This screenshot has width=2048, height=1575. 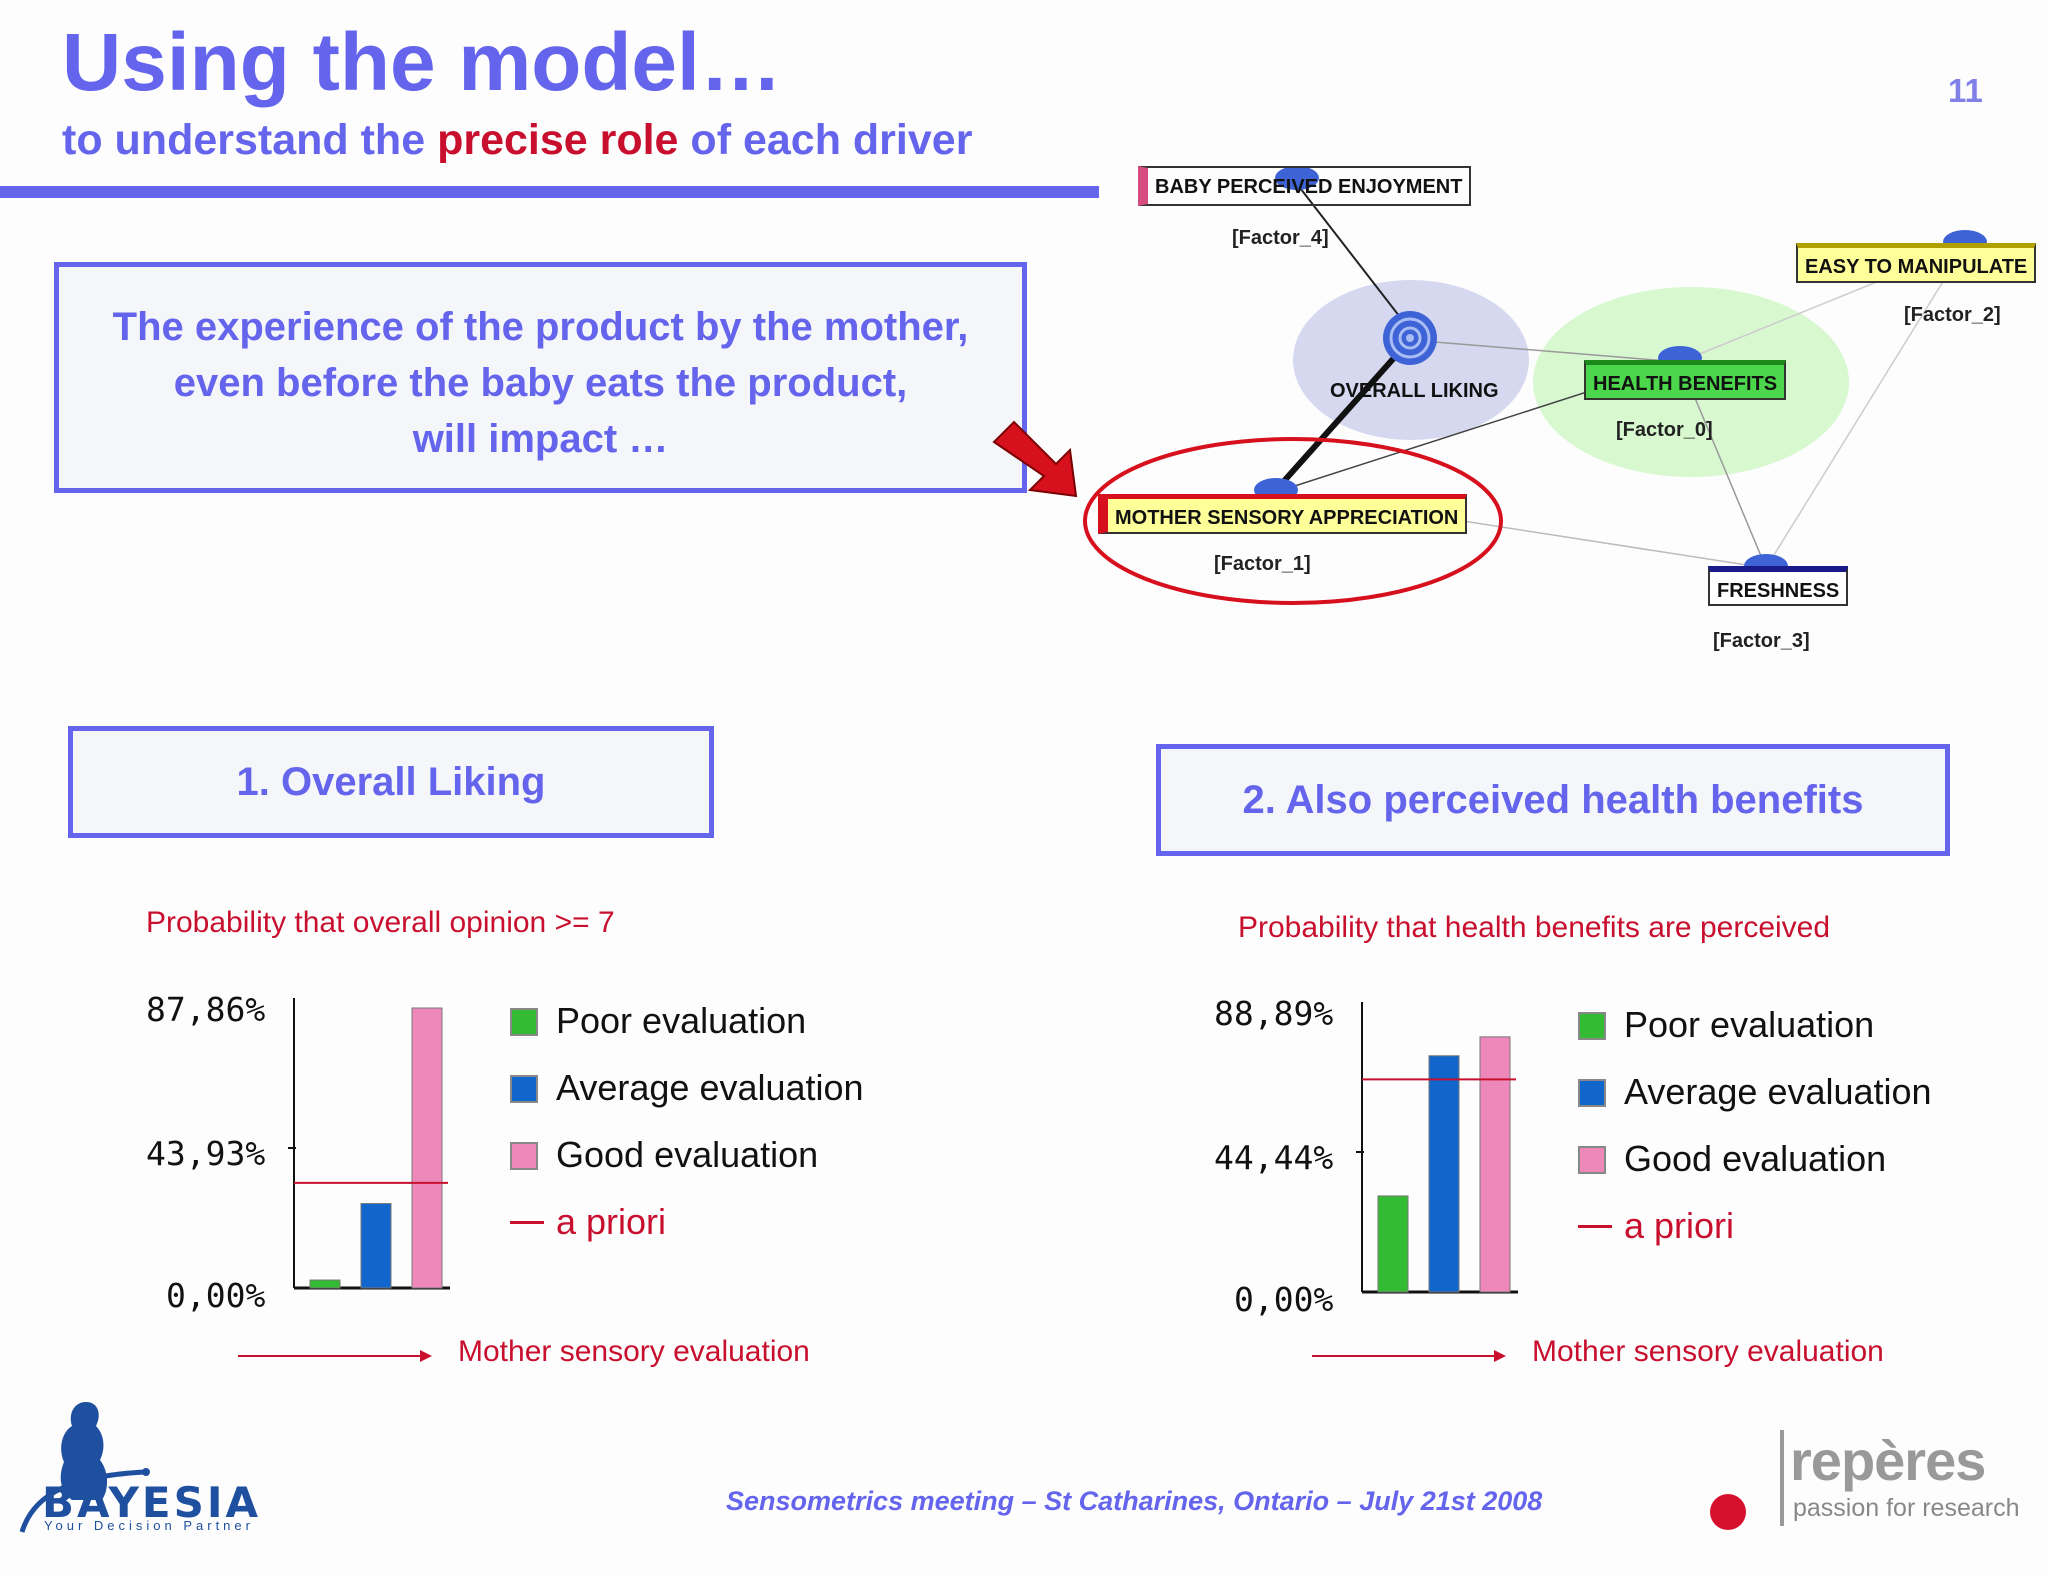 What do you see at coordinates (549, 192) in the screenshot?
I see `title-divider` at bounding box center [549, 192].